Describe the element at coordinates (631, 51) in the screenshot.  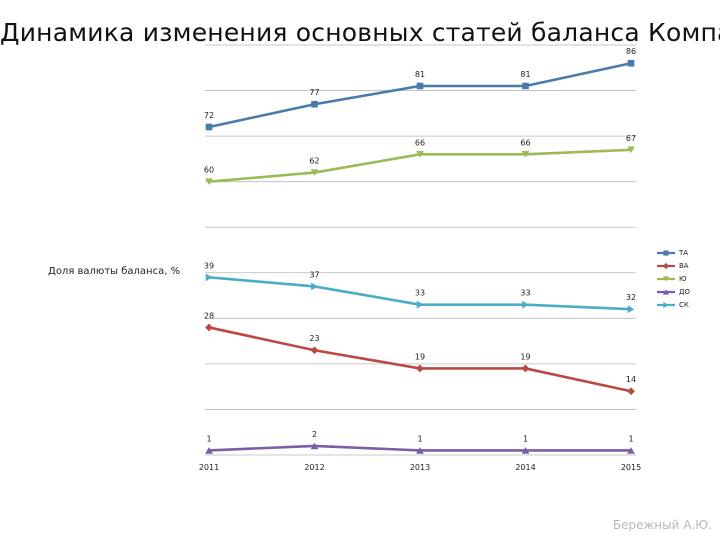
I see `data-label: 86` at that location.